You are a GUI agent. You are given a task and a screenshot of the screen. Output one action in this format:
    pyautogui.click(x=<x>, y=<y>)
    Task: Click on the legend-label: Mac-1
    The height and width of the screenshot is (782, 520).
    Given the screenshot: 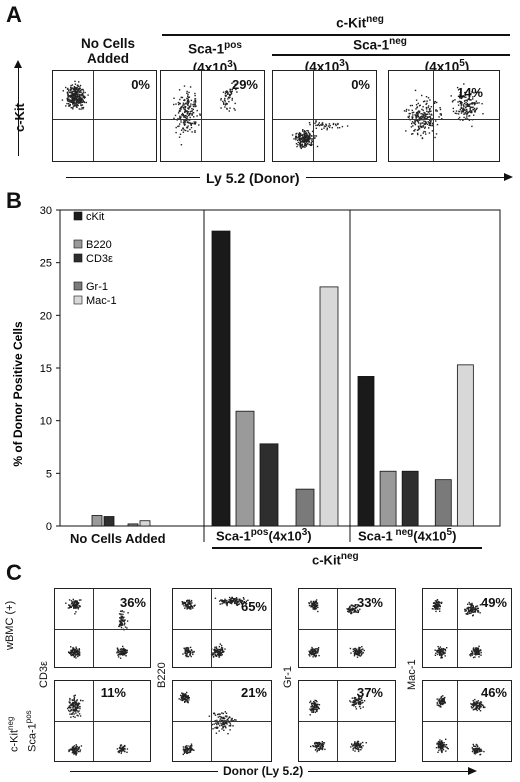 What is the action you would take?
    pyautogui.click(x=101, y=301)
    